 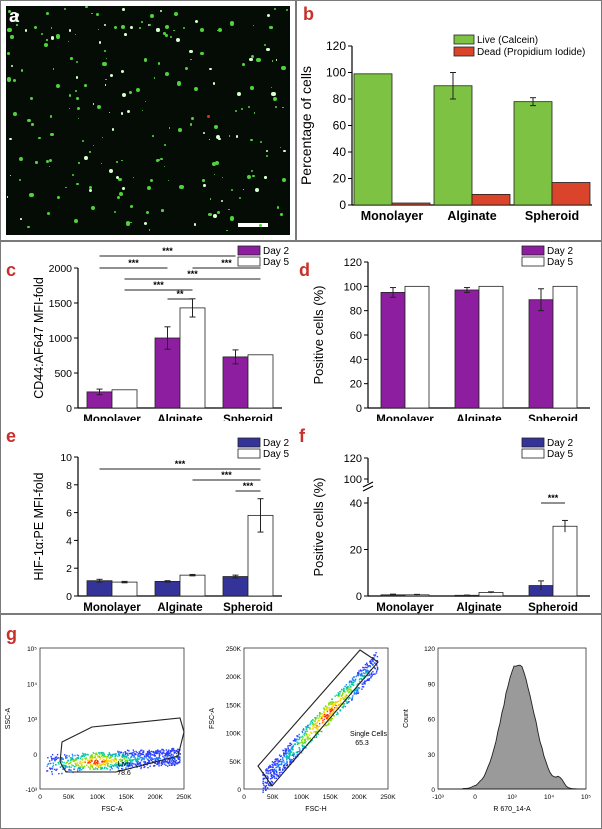 I want to click on y-axis-label: FSC-A, so click(x=212, y=718).